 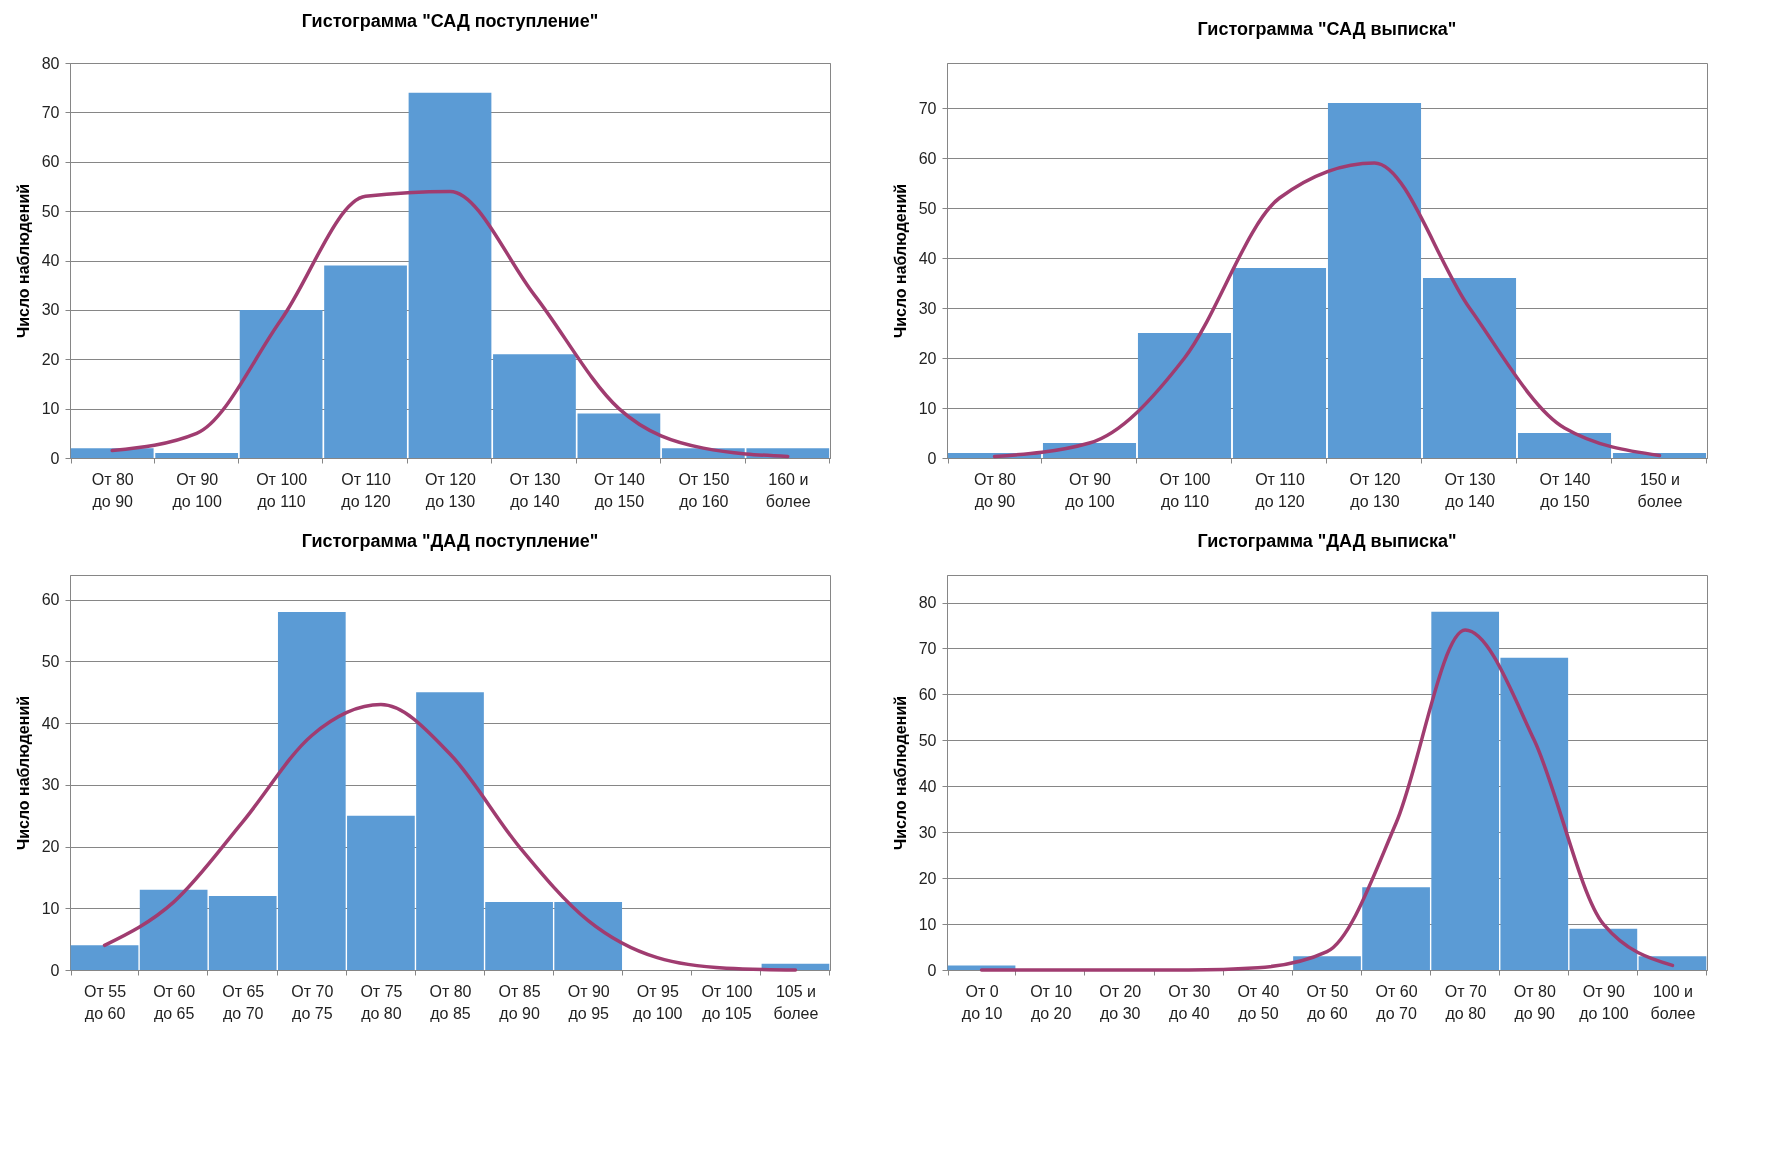 What do you see at coordinates (1051, 1002) in the screenshot?
I see `x-tick-label: От 10 до 20` at bounding box center [1051, 1002].